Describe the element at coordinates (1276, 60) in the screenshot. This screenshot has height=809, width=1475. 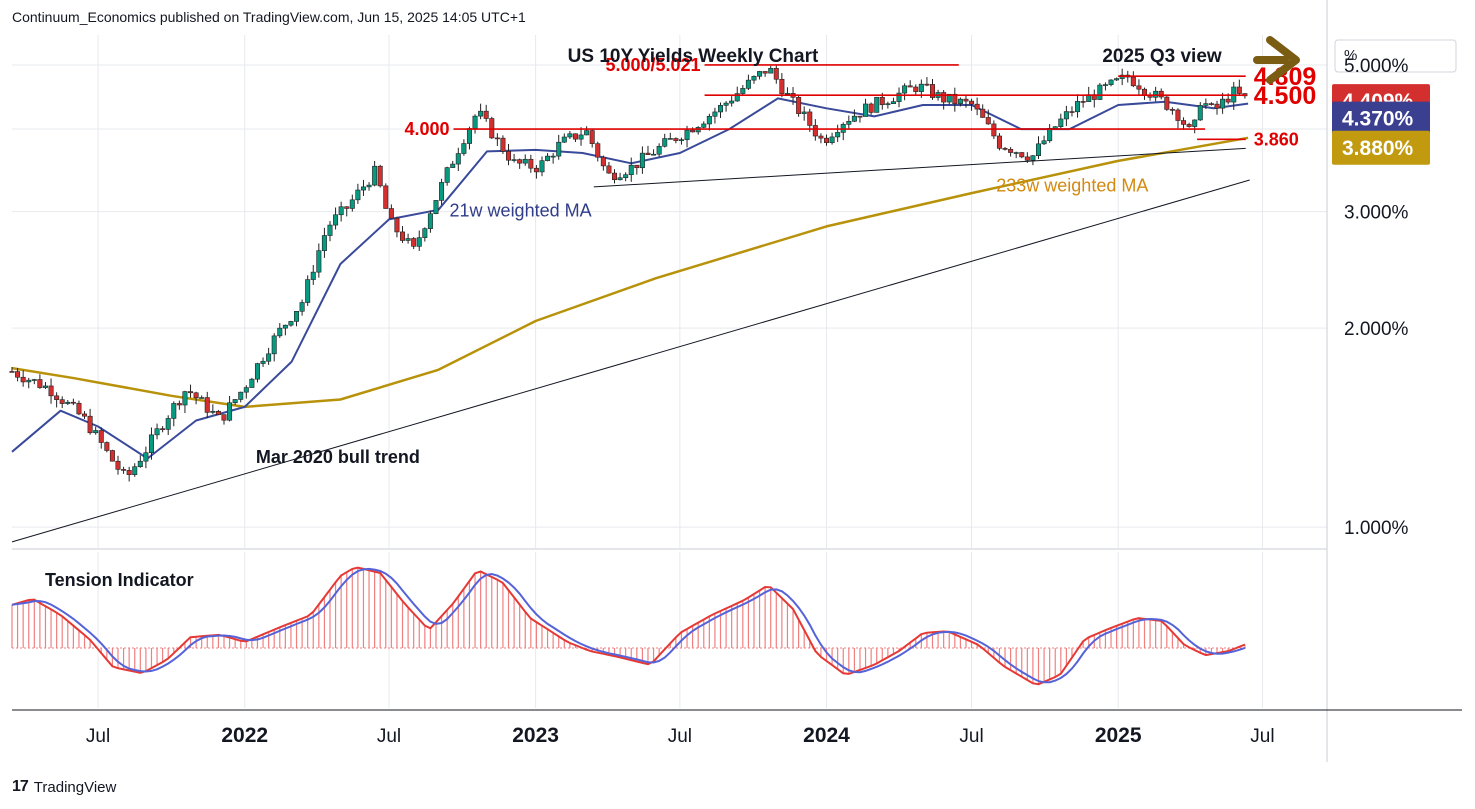
I see `right-arrow-icon` at that location.